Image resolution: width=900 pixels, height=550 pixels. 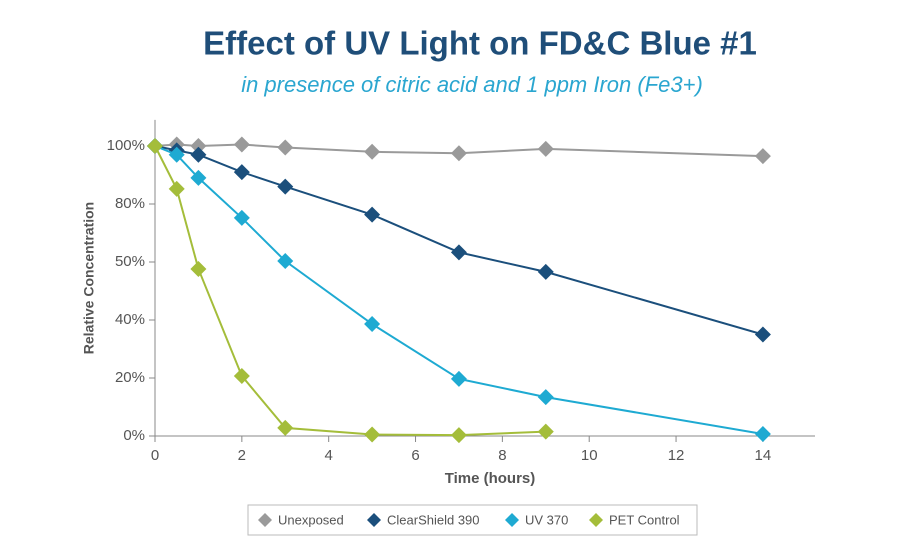 I want to click on legend-label: UV 370, so click(x=546, y=519).